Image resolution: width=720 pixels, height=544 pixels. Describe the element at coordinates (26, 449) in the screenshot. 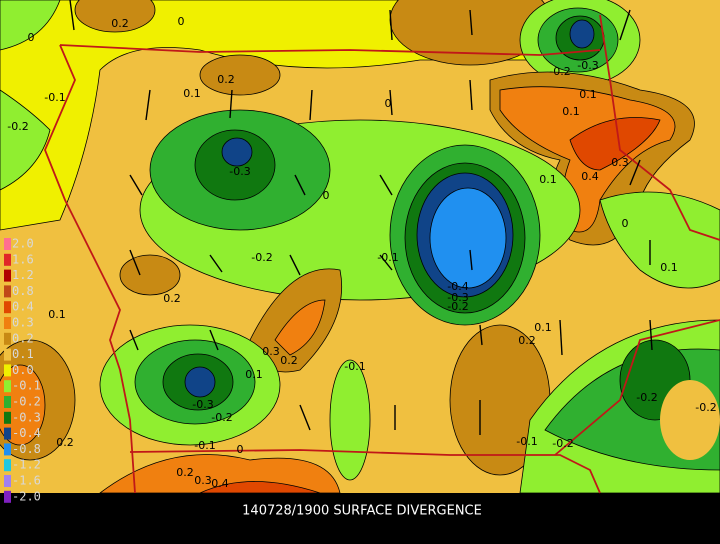

I see `legend-label: -0.8` at that location.